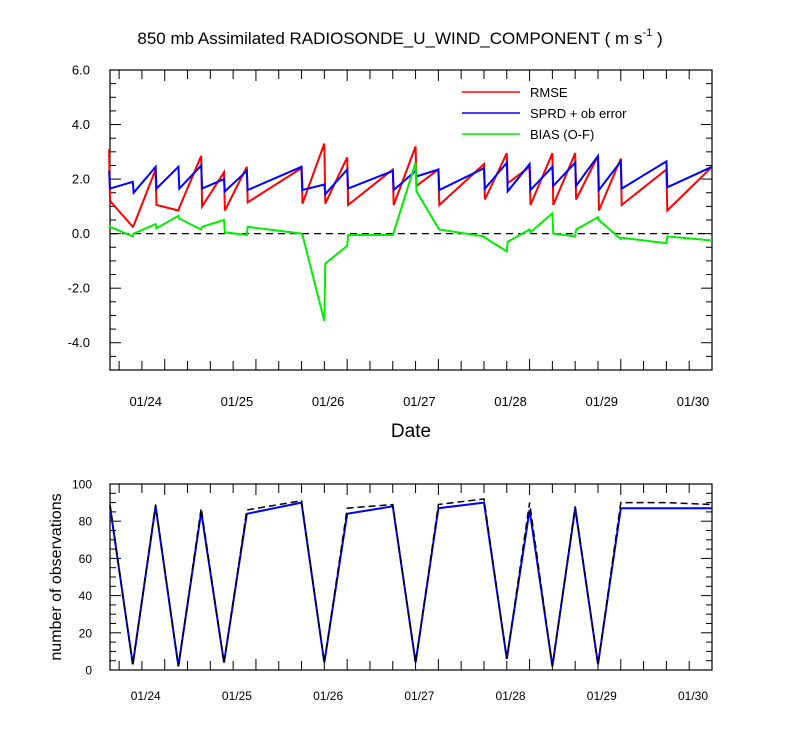 This screenshot has height=750, width=800. I want to click on legend: RMSE SPRD + ob error BIAS (O-F), so click(544, 113).